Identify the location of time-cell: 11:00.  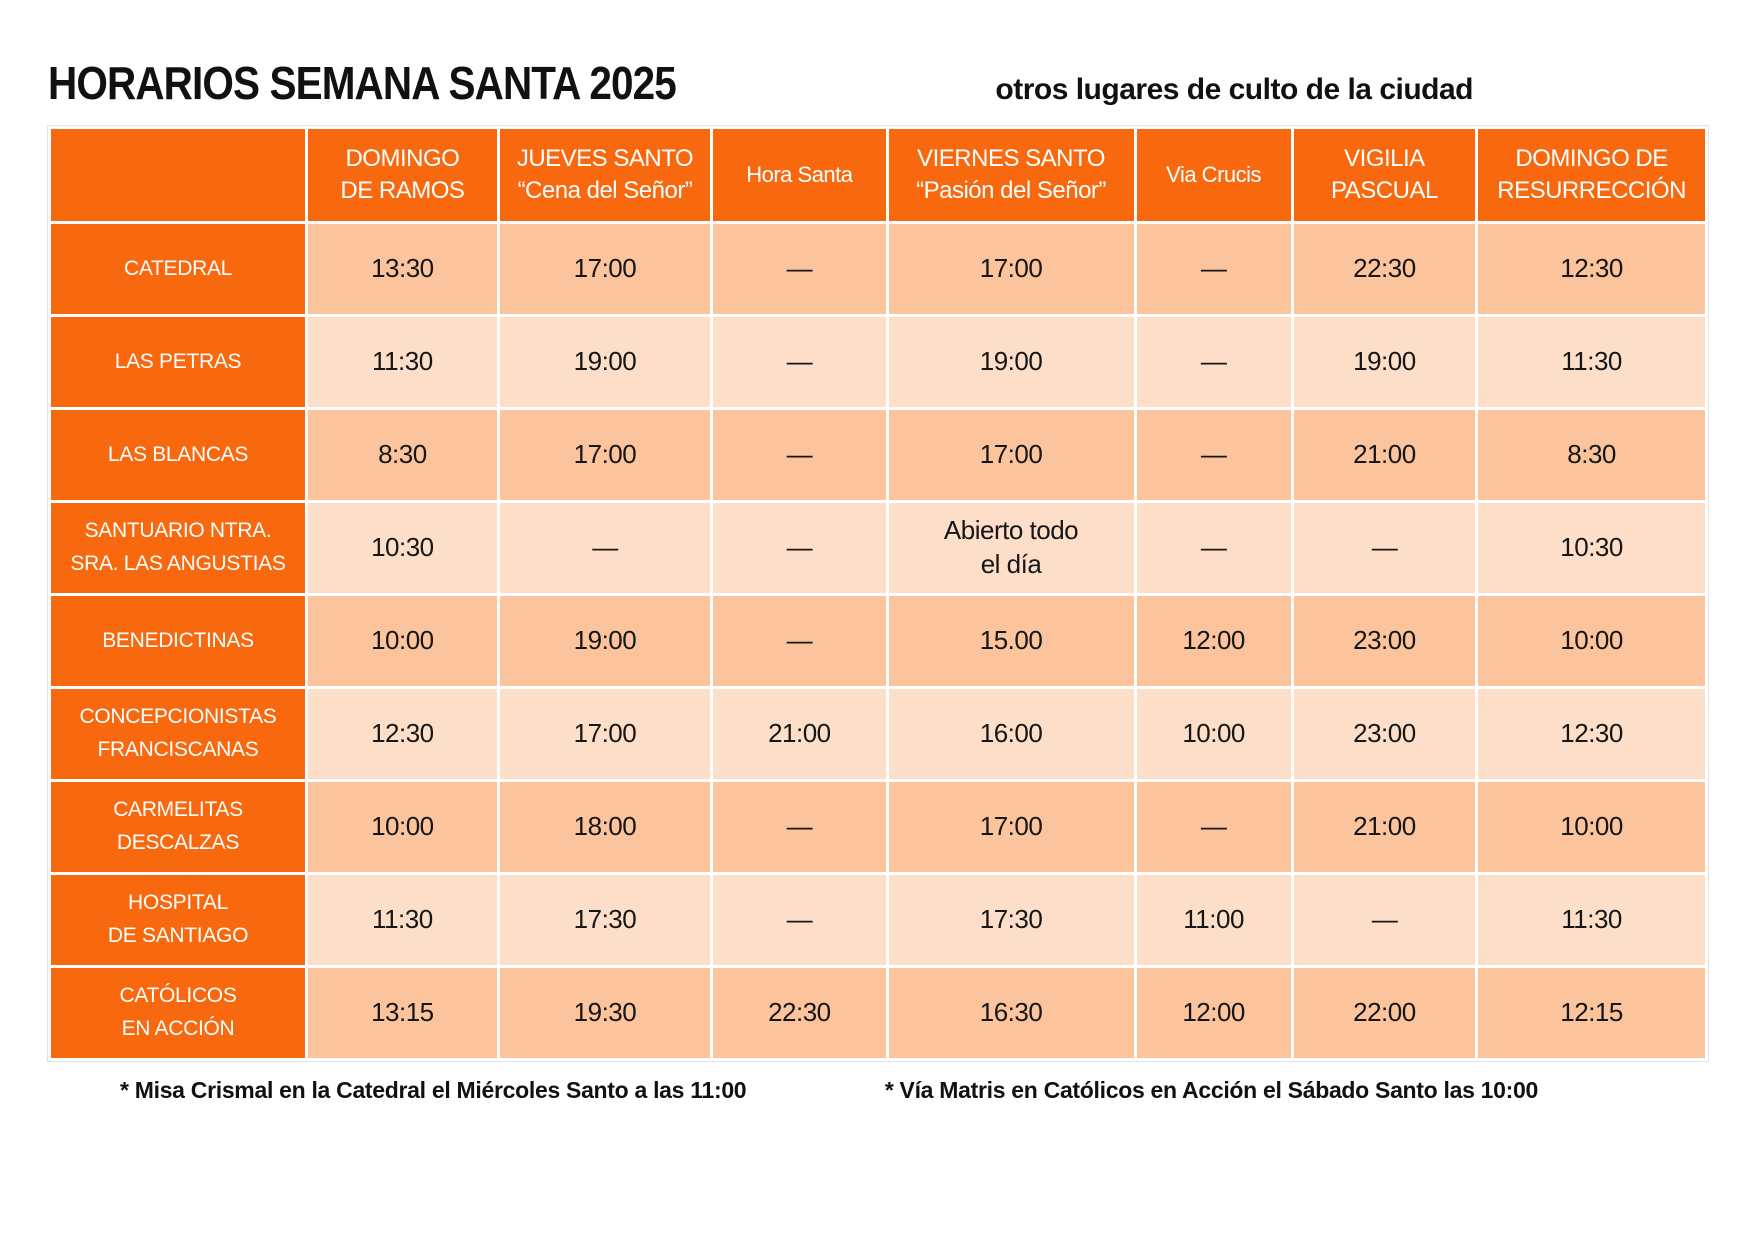
(1213, 920).